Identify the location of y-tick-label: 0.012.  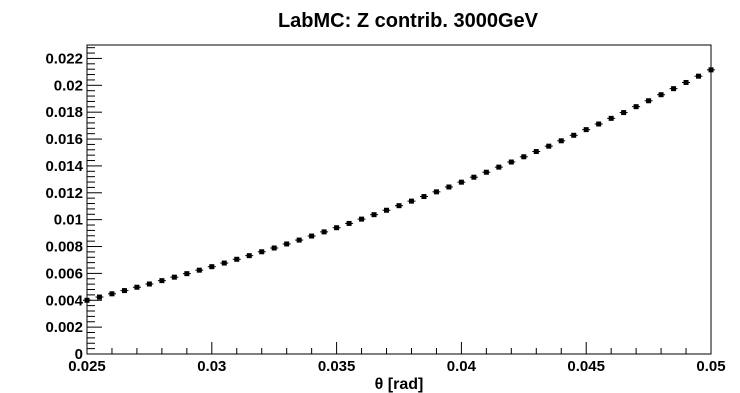
(64, 193).